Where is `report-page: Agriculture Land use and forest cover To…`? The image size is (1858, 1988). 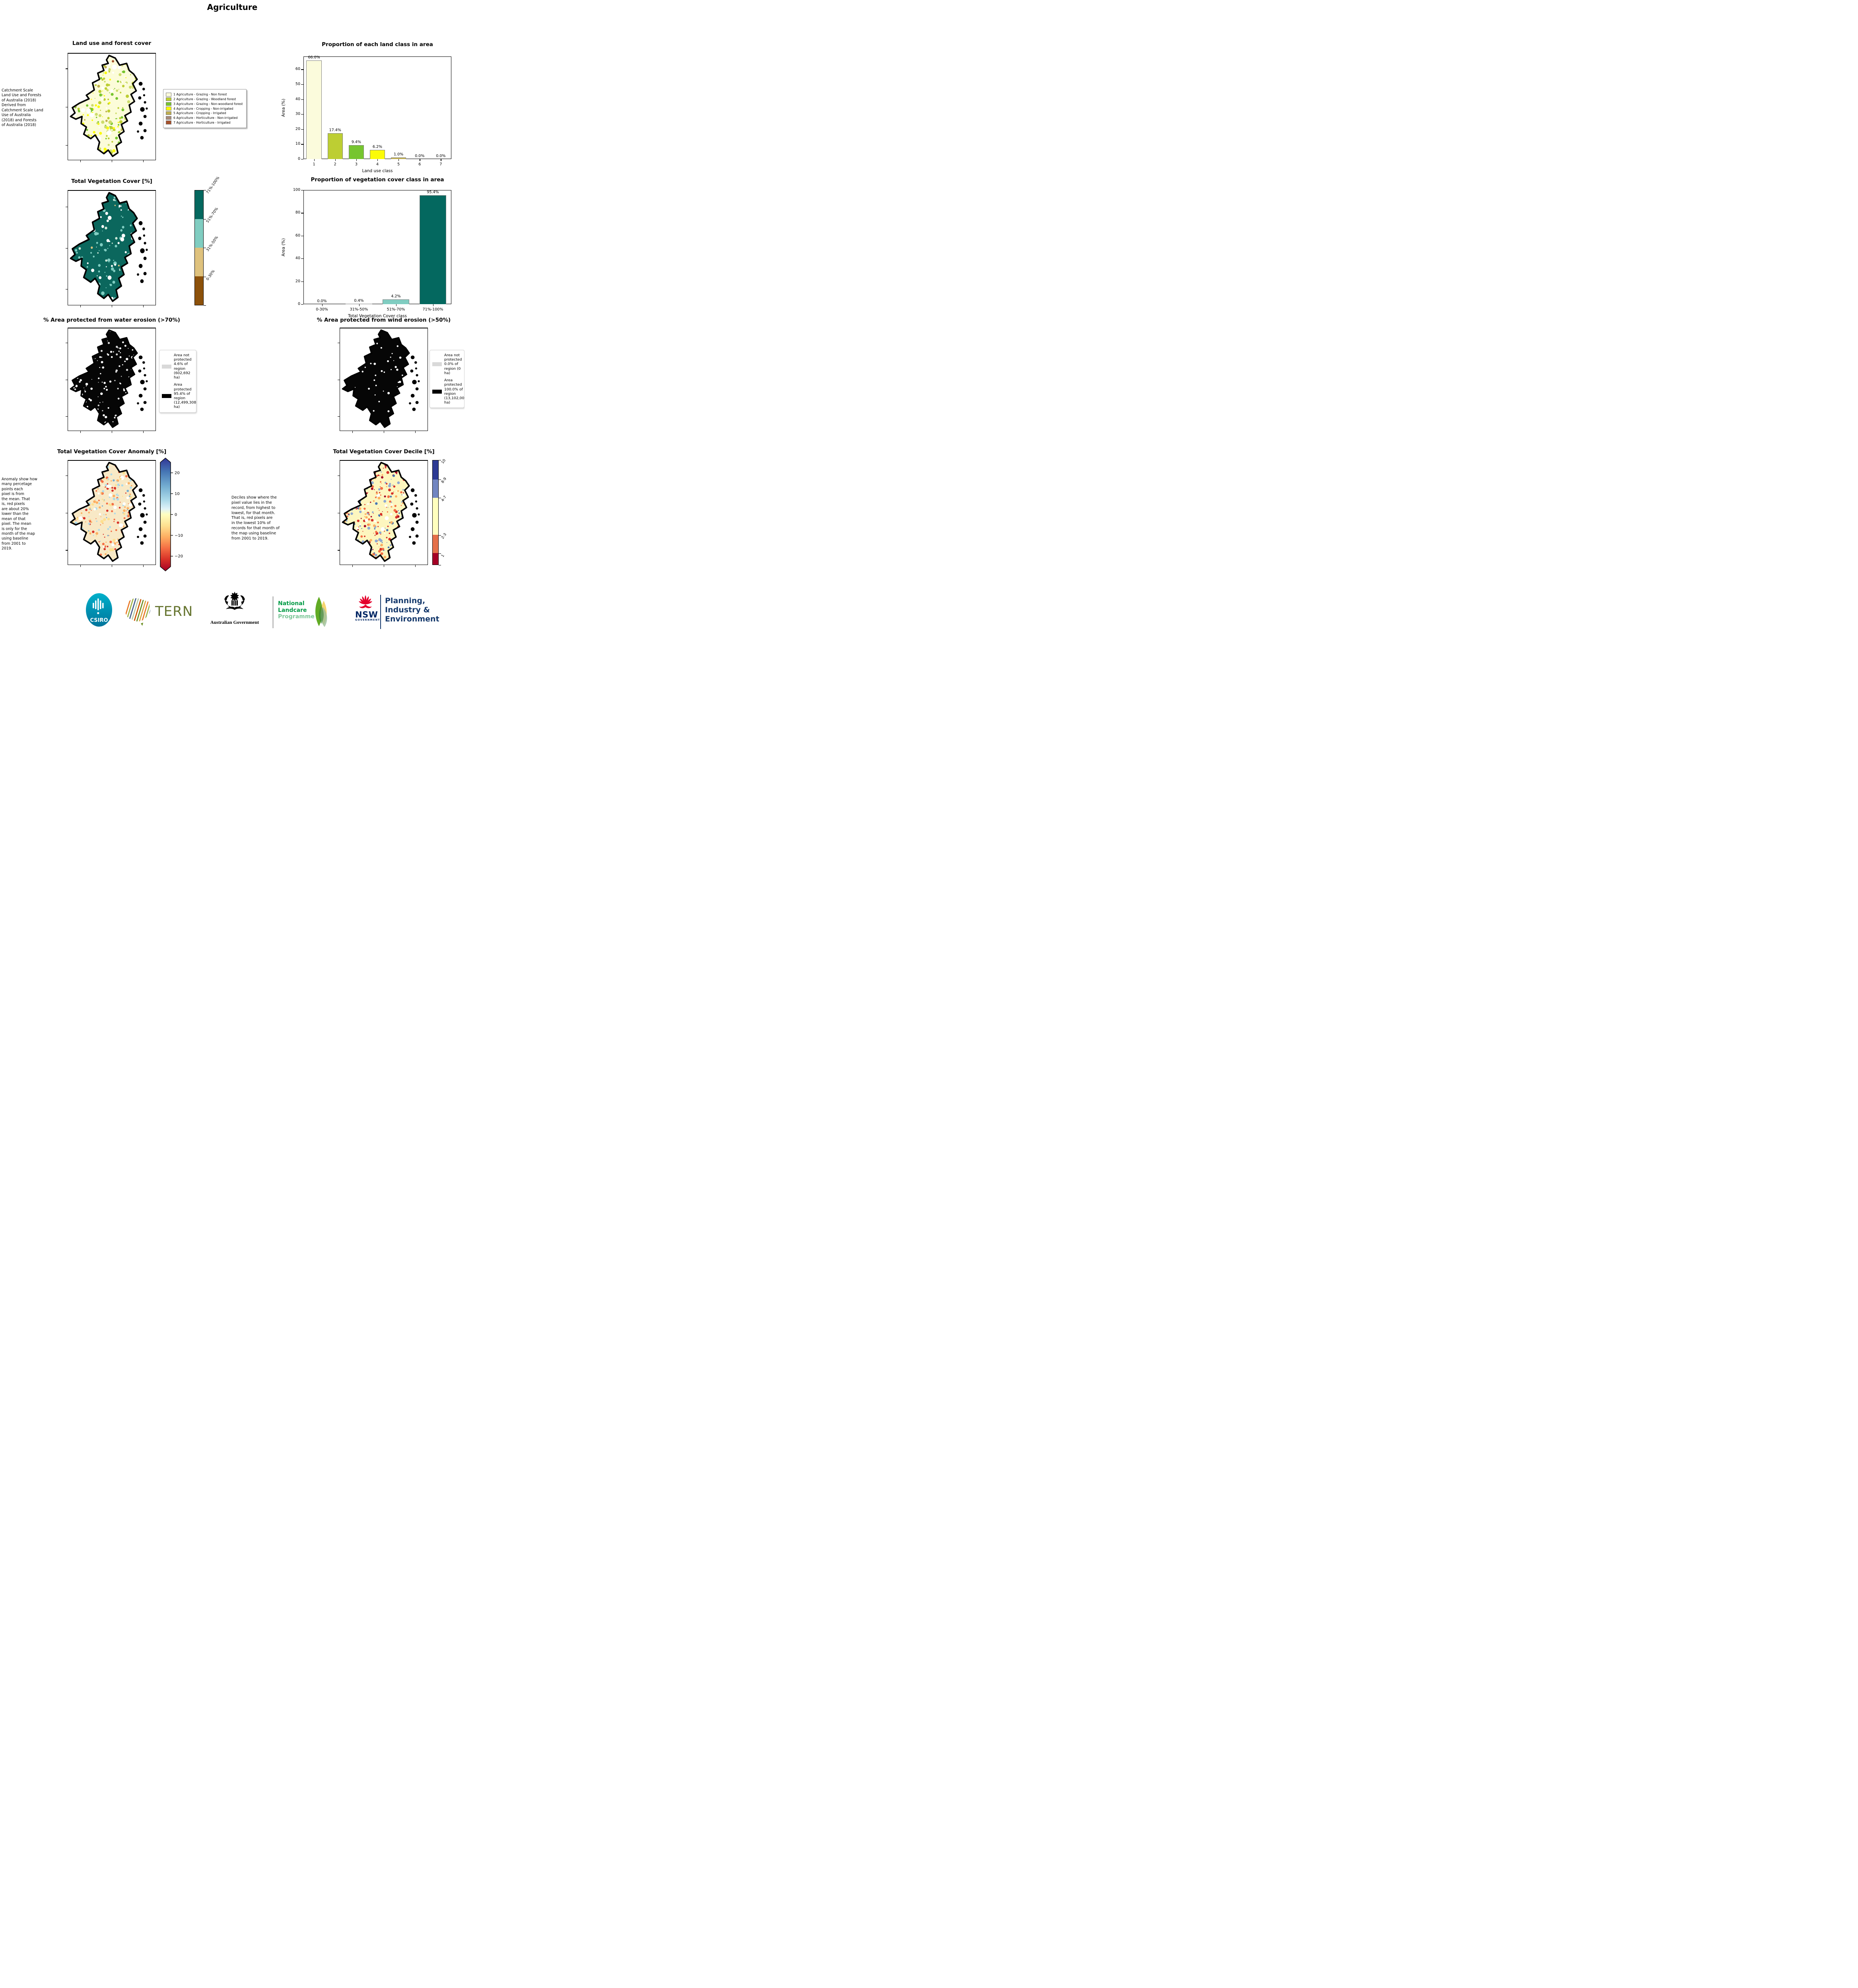
report-page: Agriculture Land use and forest cover To… is located at coordinates (232, 317).